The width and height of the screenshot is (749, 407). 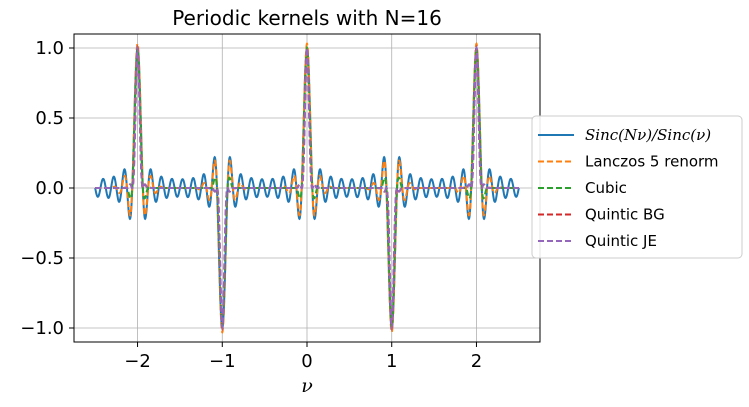 I want to click on legend-label: Sinc(Nν)/Sinc(ν), so click(x=648, y=135).